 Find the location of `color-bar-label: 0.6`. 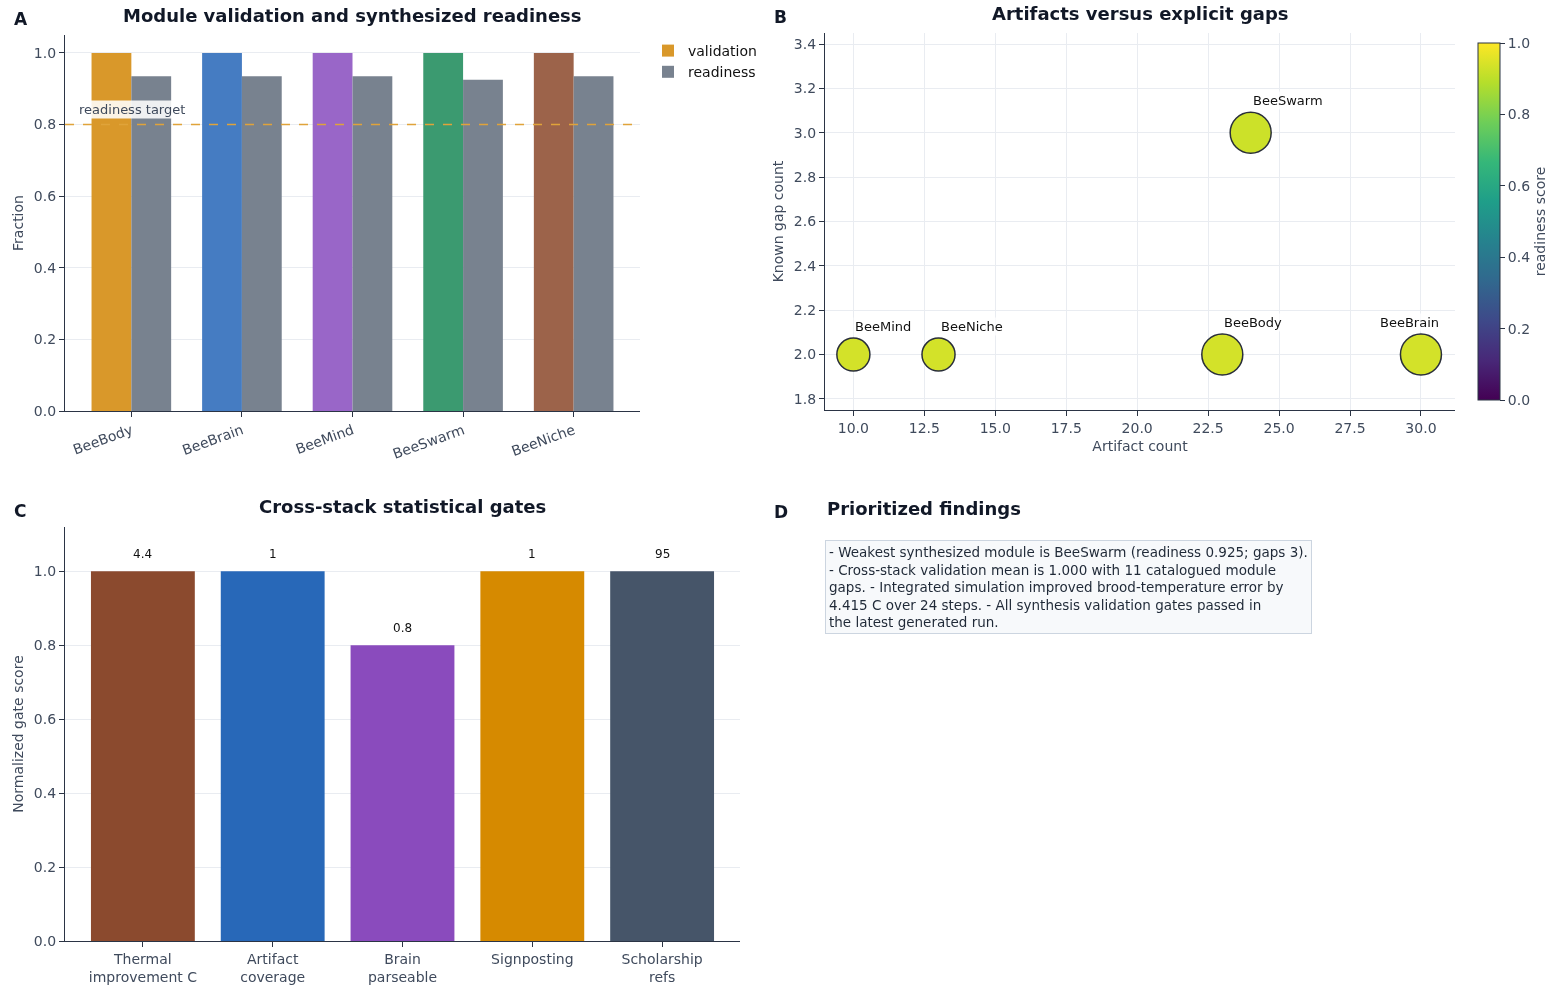

color-bar-label: 0.6 is located at coordinates (1519, 185).